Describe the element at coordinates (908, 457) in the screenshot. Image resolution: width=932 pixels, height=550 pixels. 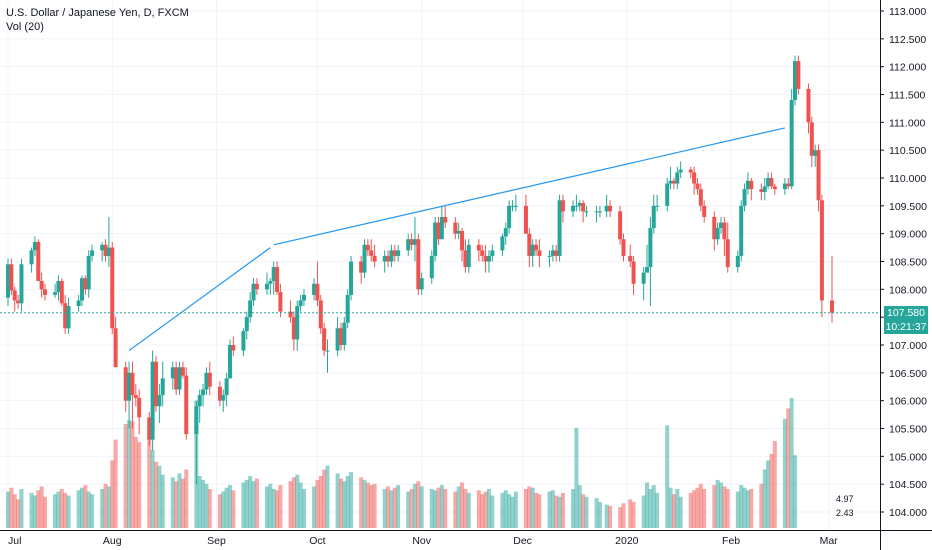
I see `price-tick-label: 105.000` at that location.